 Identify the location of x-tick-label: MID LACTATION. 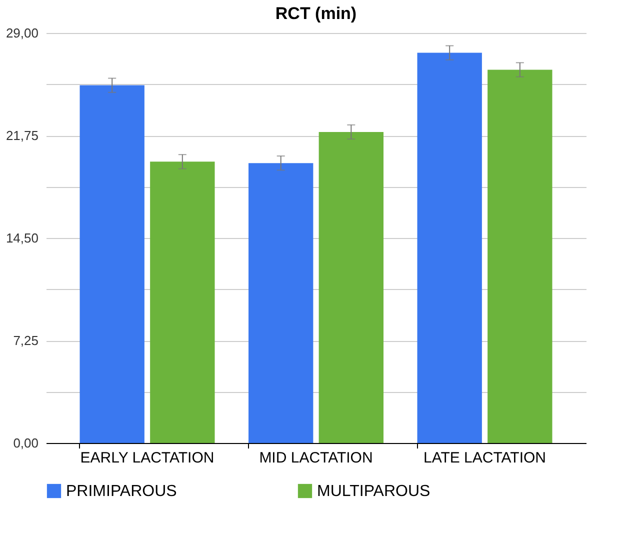
(316, 458).